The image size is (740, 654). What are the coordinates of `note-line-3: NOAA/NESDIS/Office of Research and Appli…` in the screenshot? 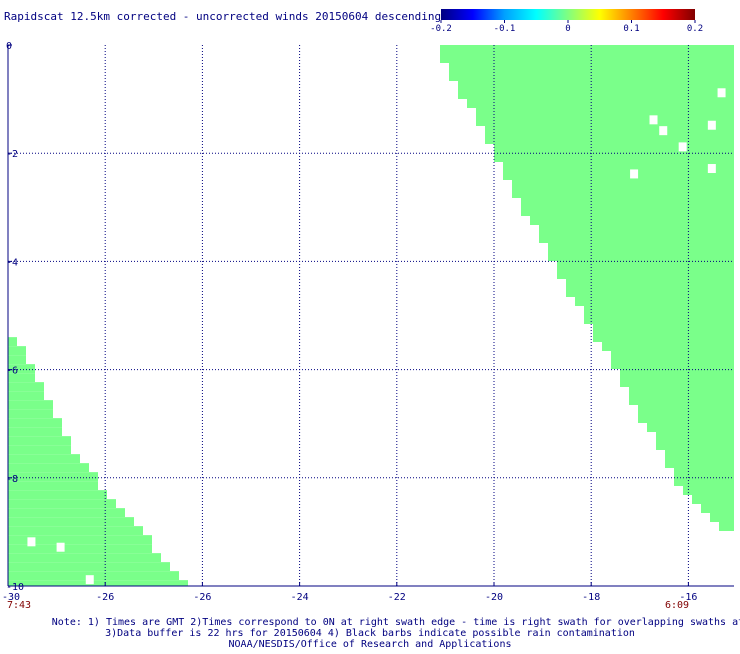 It's located at (370, 644).